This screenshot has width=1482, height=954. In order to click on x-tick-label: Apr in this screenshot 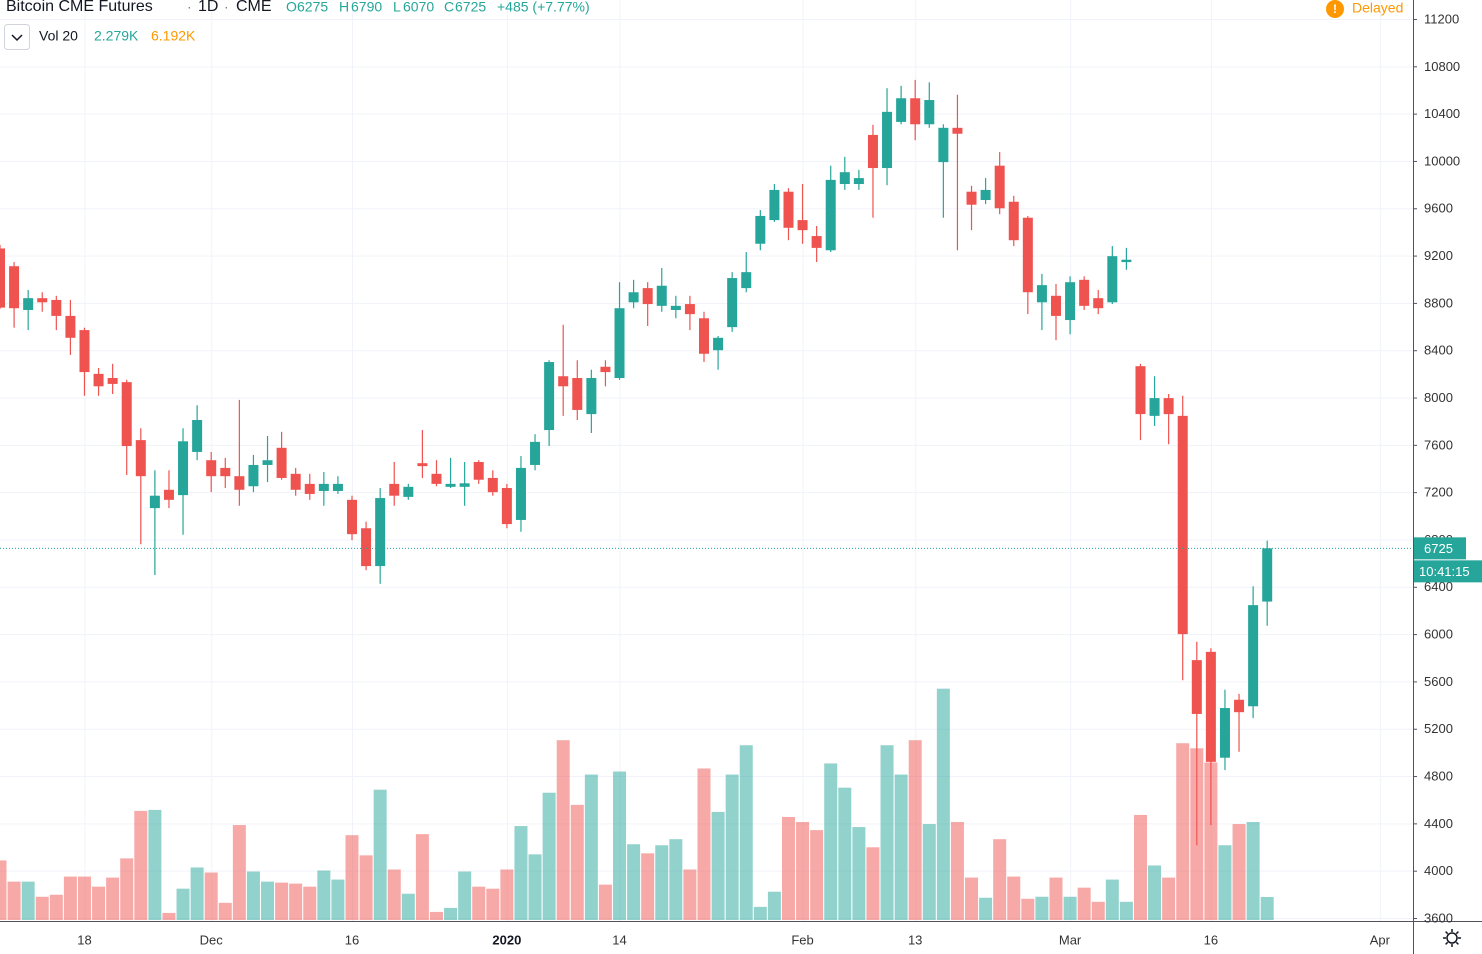, I will do `click(1380, 939)`.